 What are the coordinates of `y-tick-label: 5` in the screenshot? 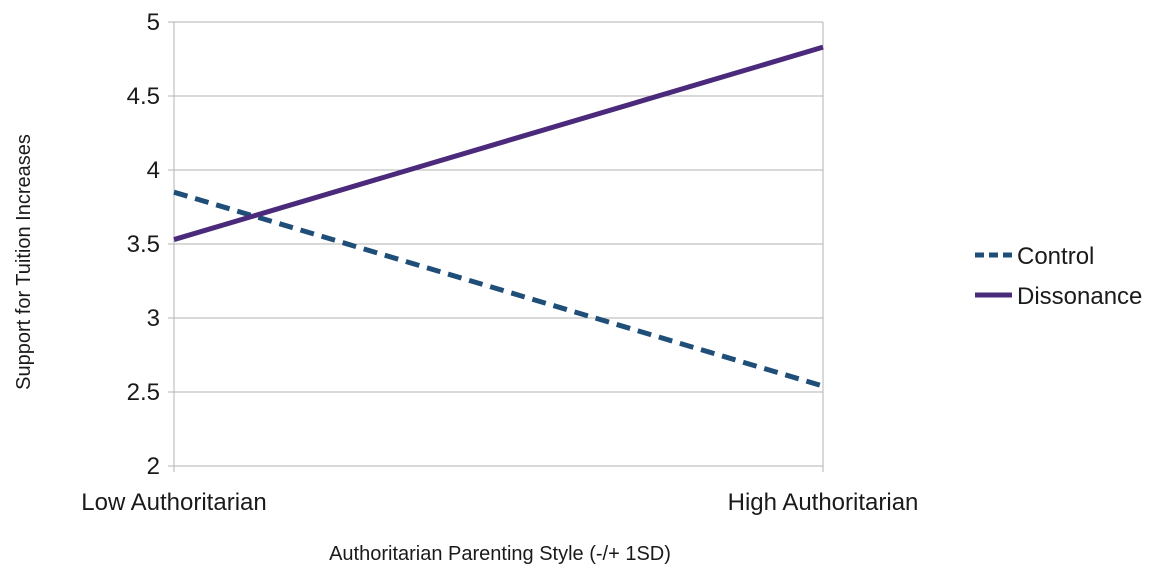 It's located at (153, 22).